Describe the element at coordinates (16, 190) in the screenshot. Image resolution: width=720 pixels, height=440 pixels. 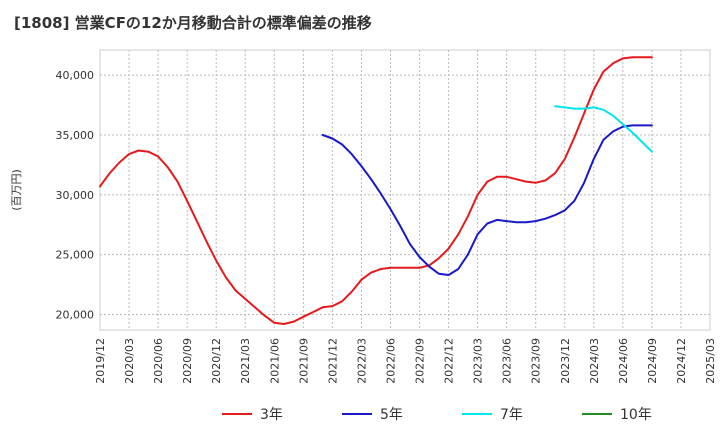
I see `y-axis-label: (百万円)` at that location.